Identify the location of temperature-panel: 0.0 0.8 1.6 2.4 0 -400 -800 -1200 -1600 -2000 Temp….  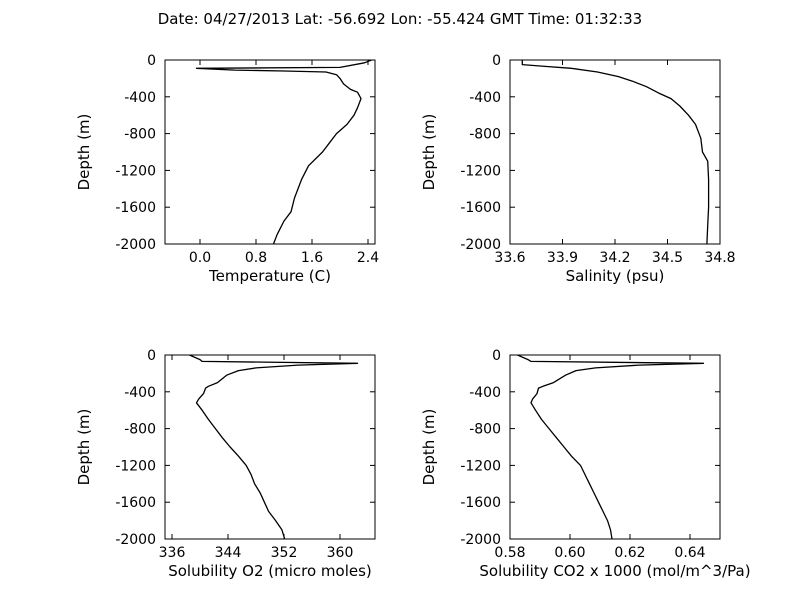
(227, 169).